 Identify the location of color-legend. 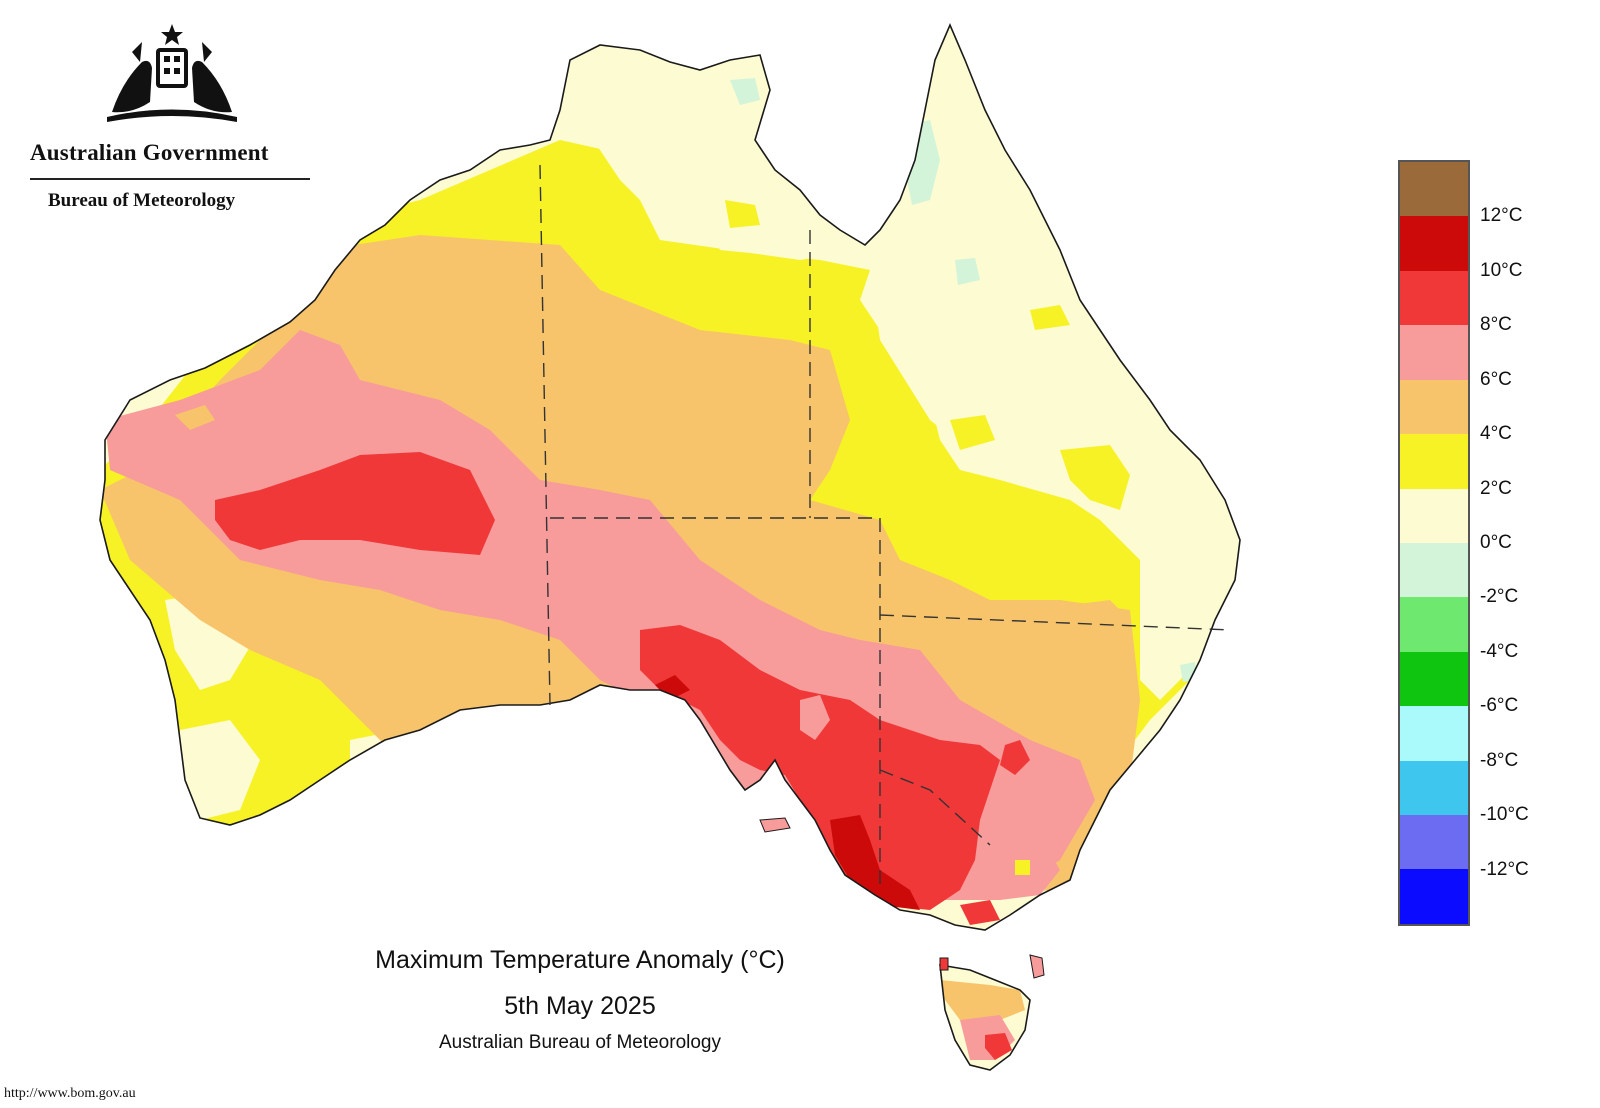
(1434, 543).